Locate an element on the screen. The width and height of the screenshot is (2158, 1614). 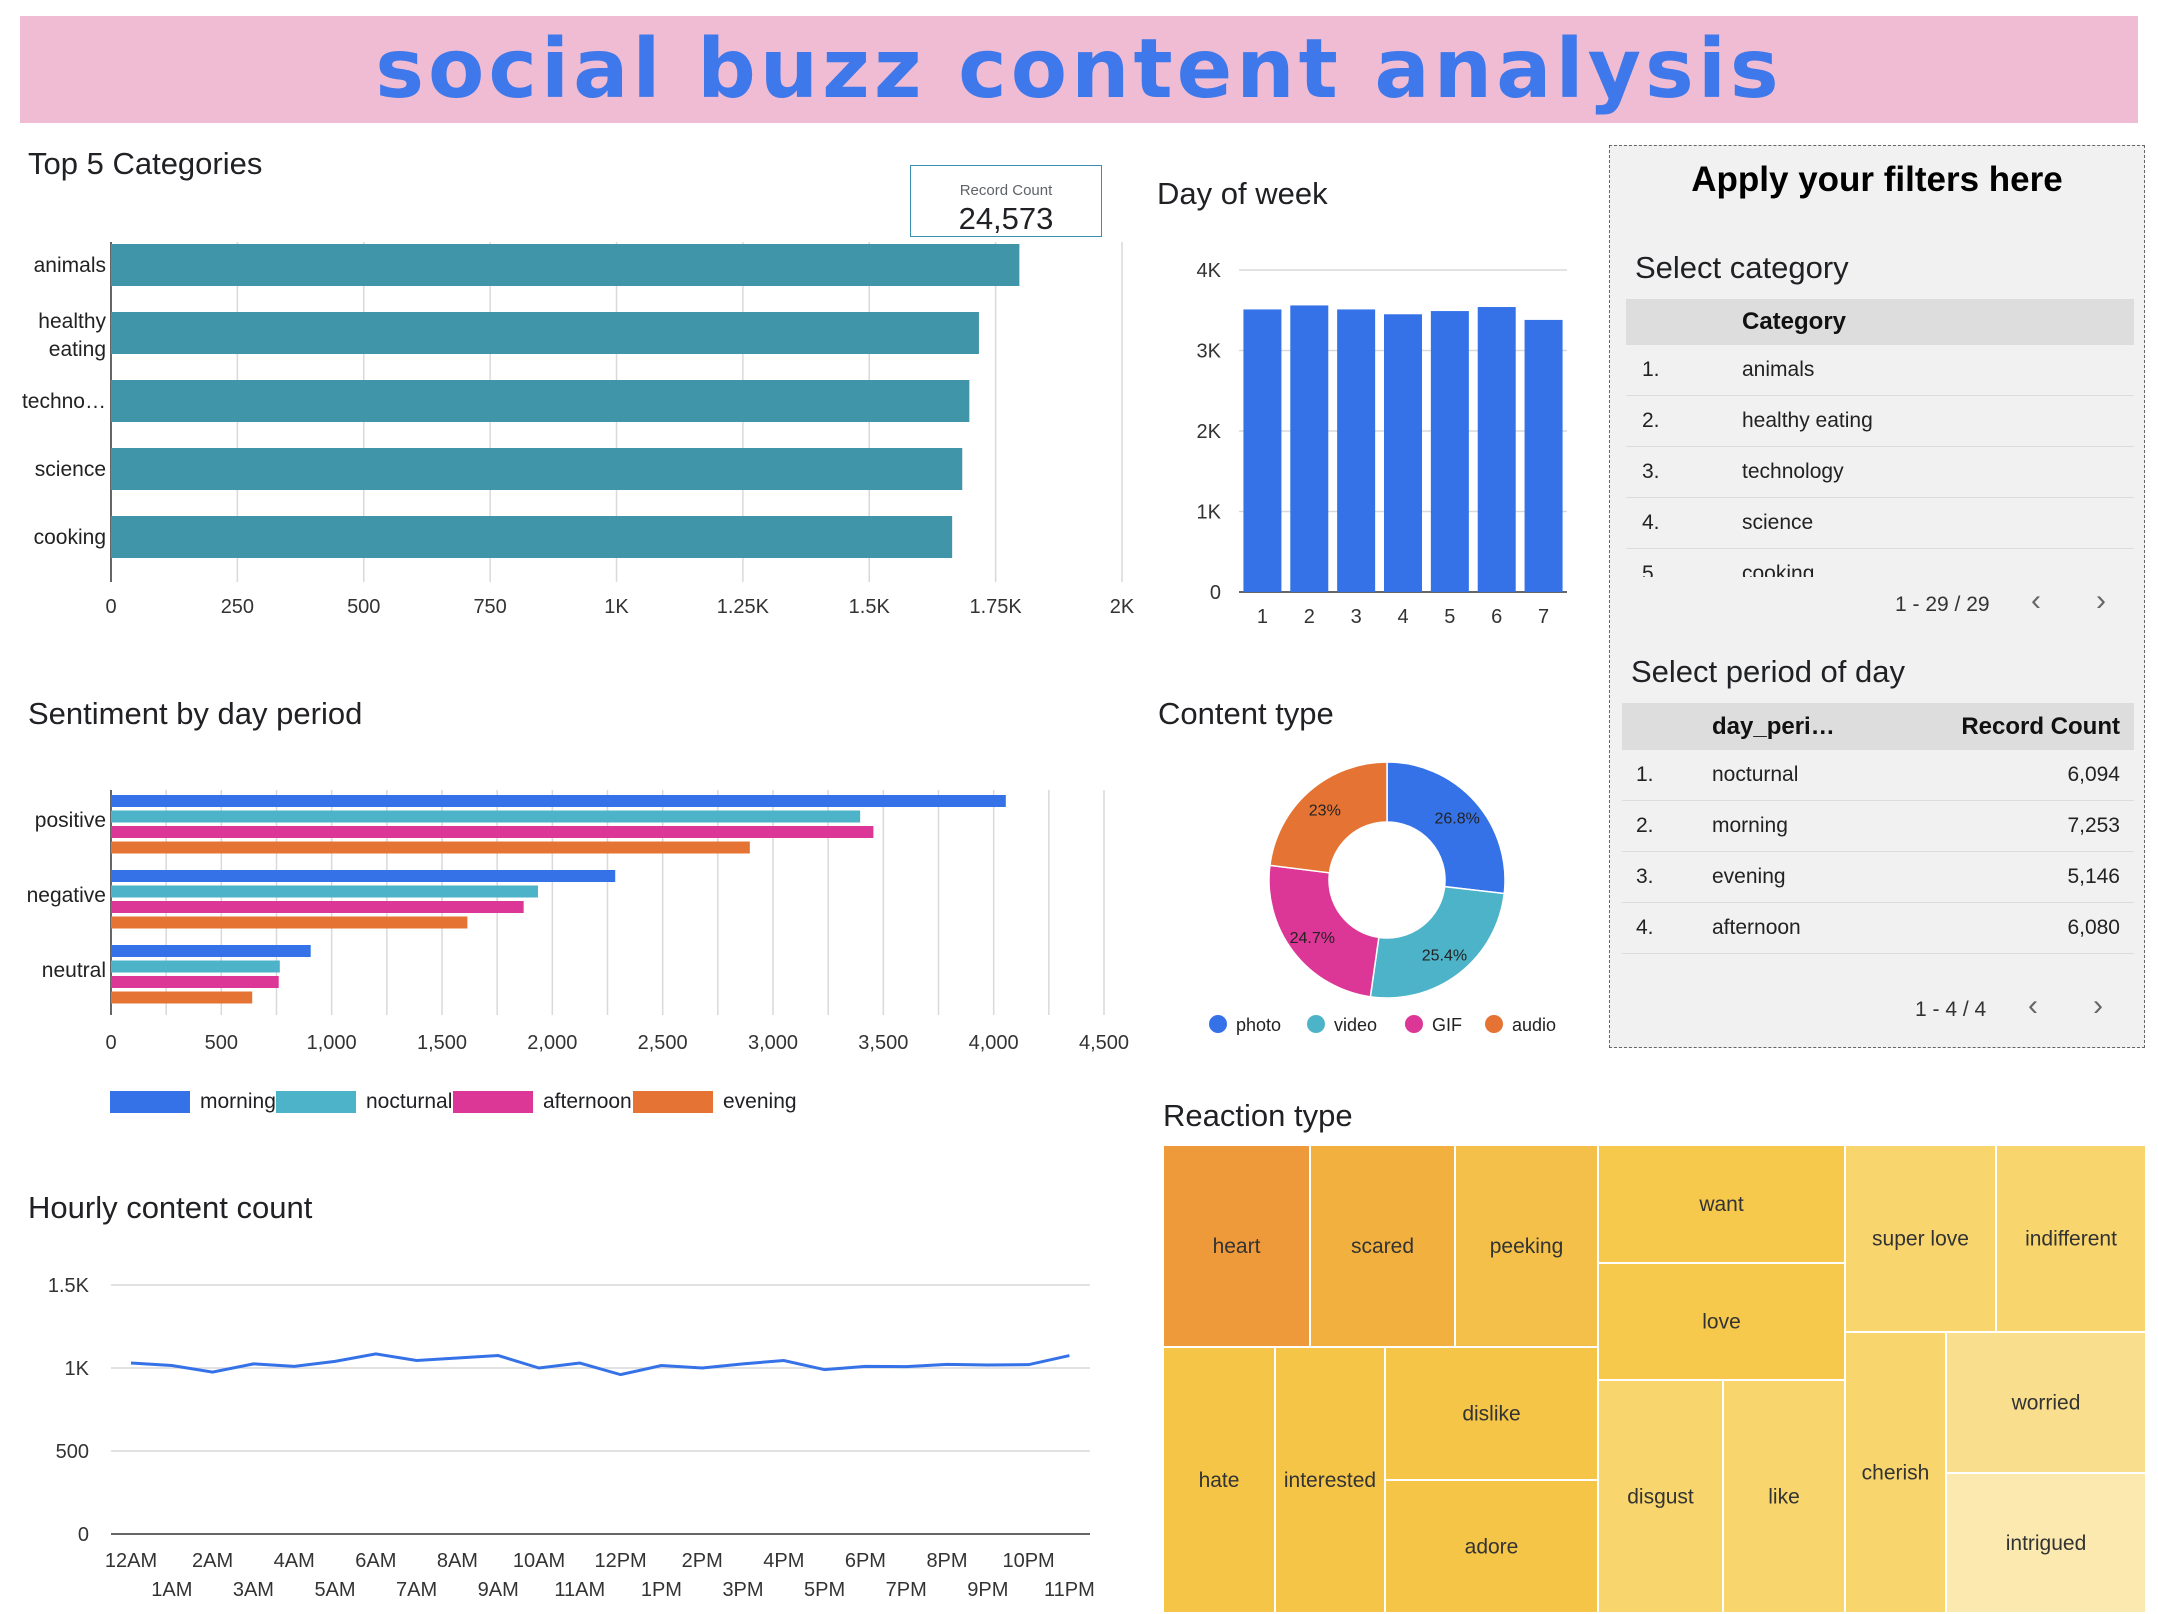
treemap-cell-intrigued is located at coordinates (2046, 1542).